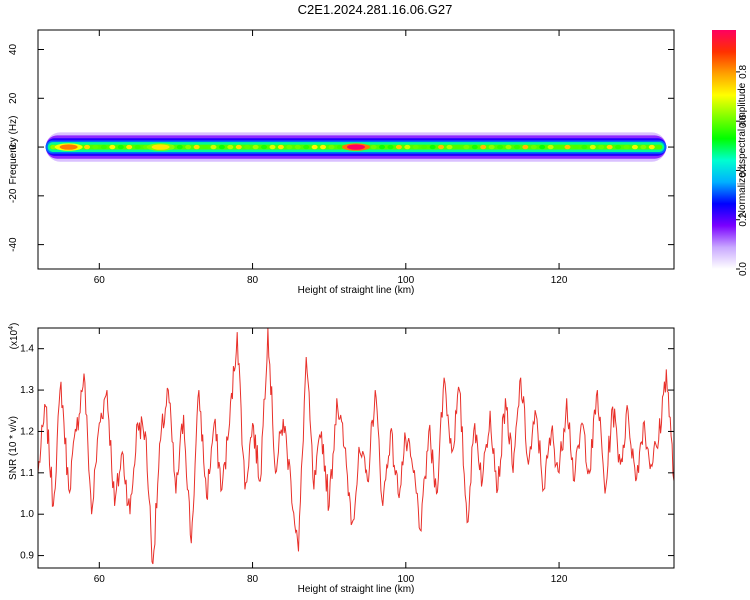  Describe the element at coordinates (27, 514) in the screenshot. I see `y-tick-label: 1.0` at that location.